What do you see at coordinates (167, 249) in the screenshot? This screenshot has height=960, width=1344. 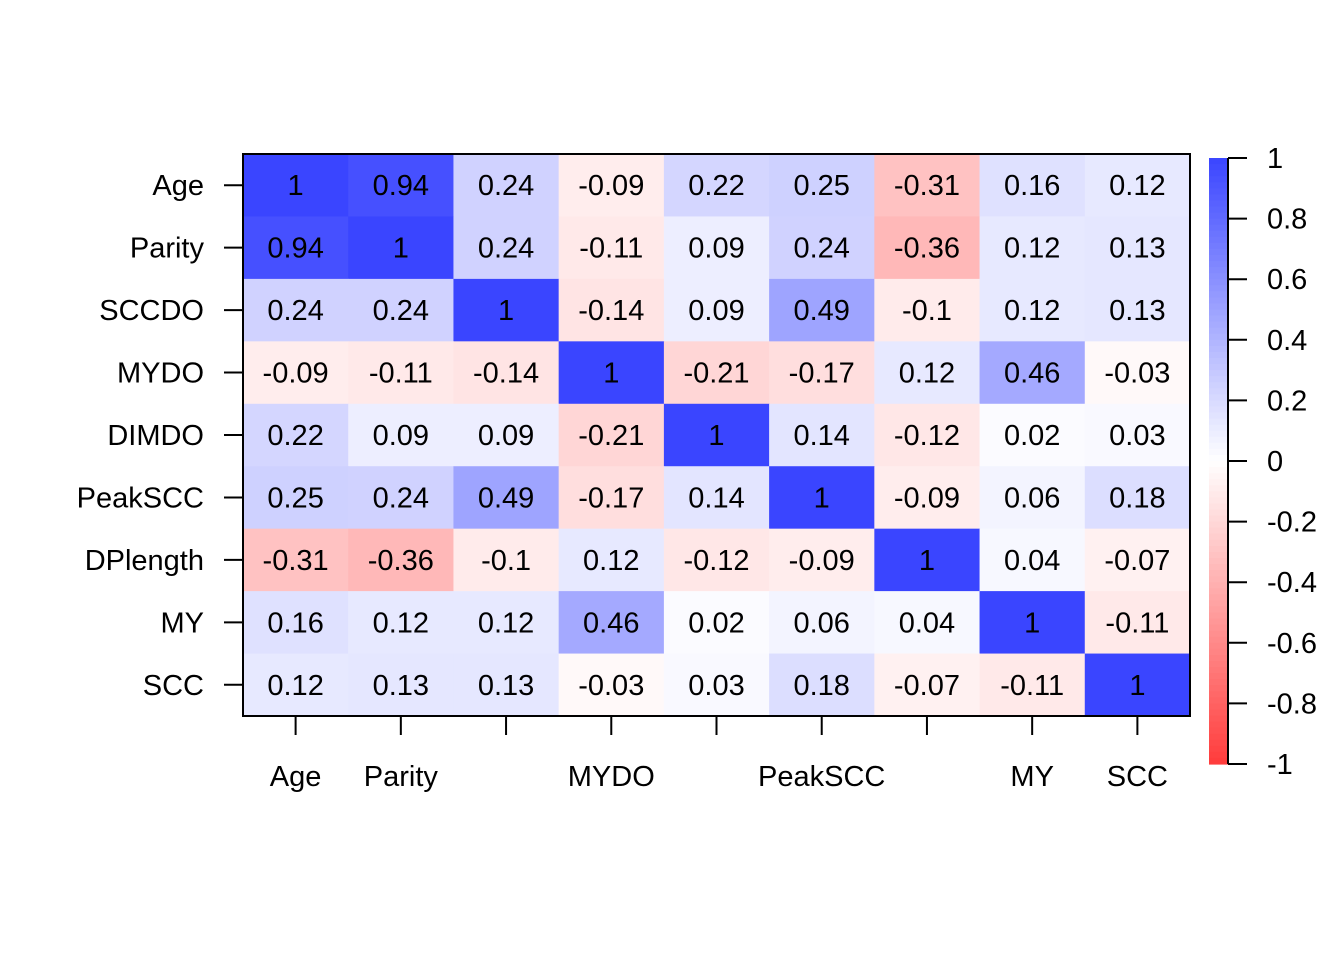 I see `y-tick-label: Parity` at bounding box center [167, 249].